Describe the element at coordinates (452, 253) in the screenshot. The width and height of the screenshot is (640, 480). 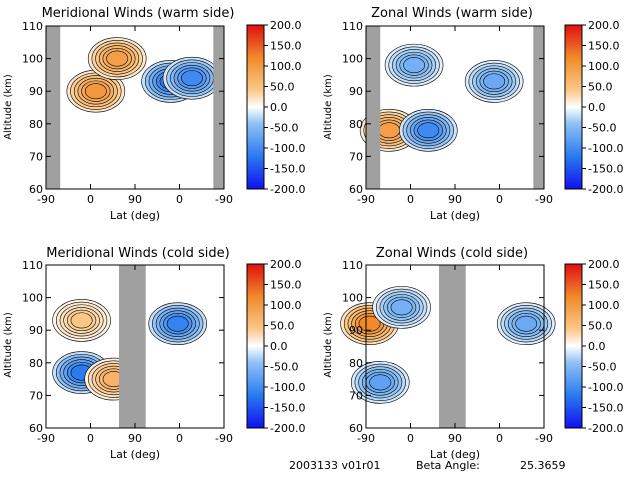
I see `panel-title: Zonal Winds (cold side)` at that location.